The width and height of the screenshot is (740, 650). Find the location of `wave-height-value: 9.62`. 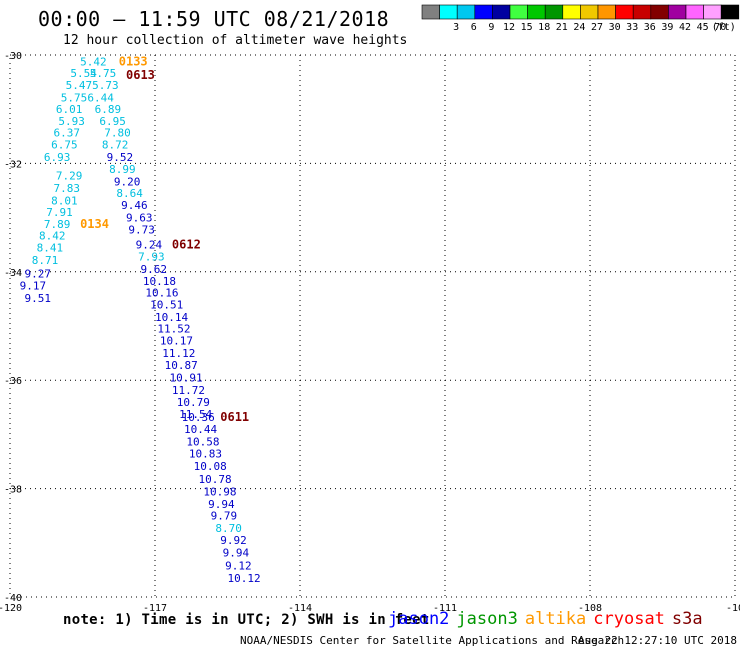

wave-height-value: 9.62 is located at coordinates (154, 269).